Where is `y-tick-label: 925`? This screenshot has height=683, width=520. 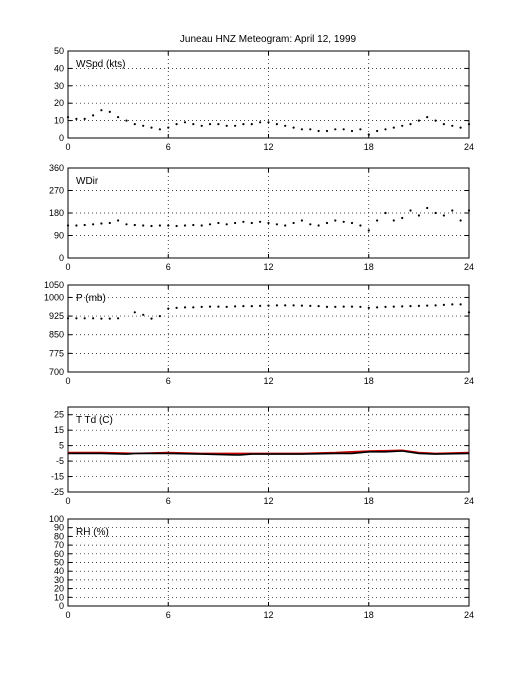 y-tick-label: 925 is located at coordinates (56, 316).